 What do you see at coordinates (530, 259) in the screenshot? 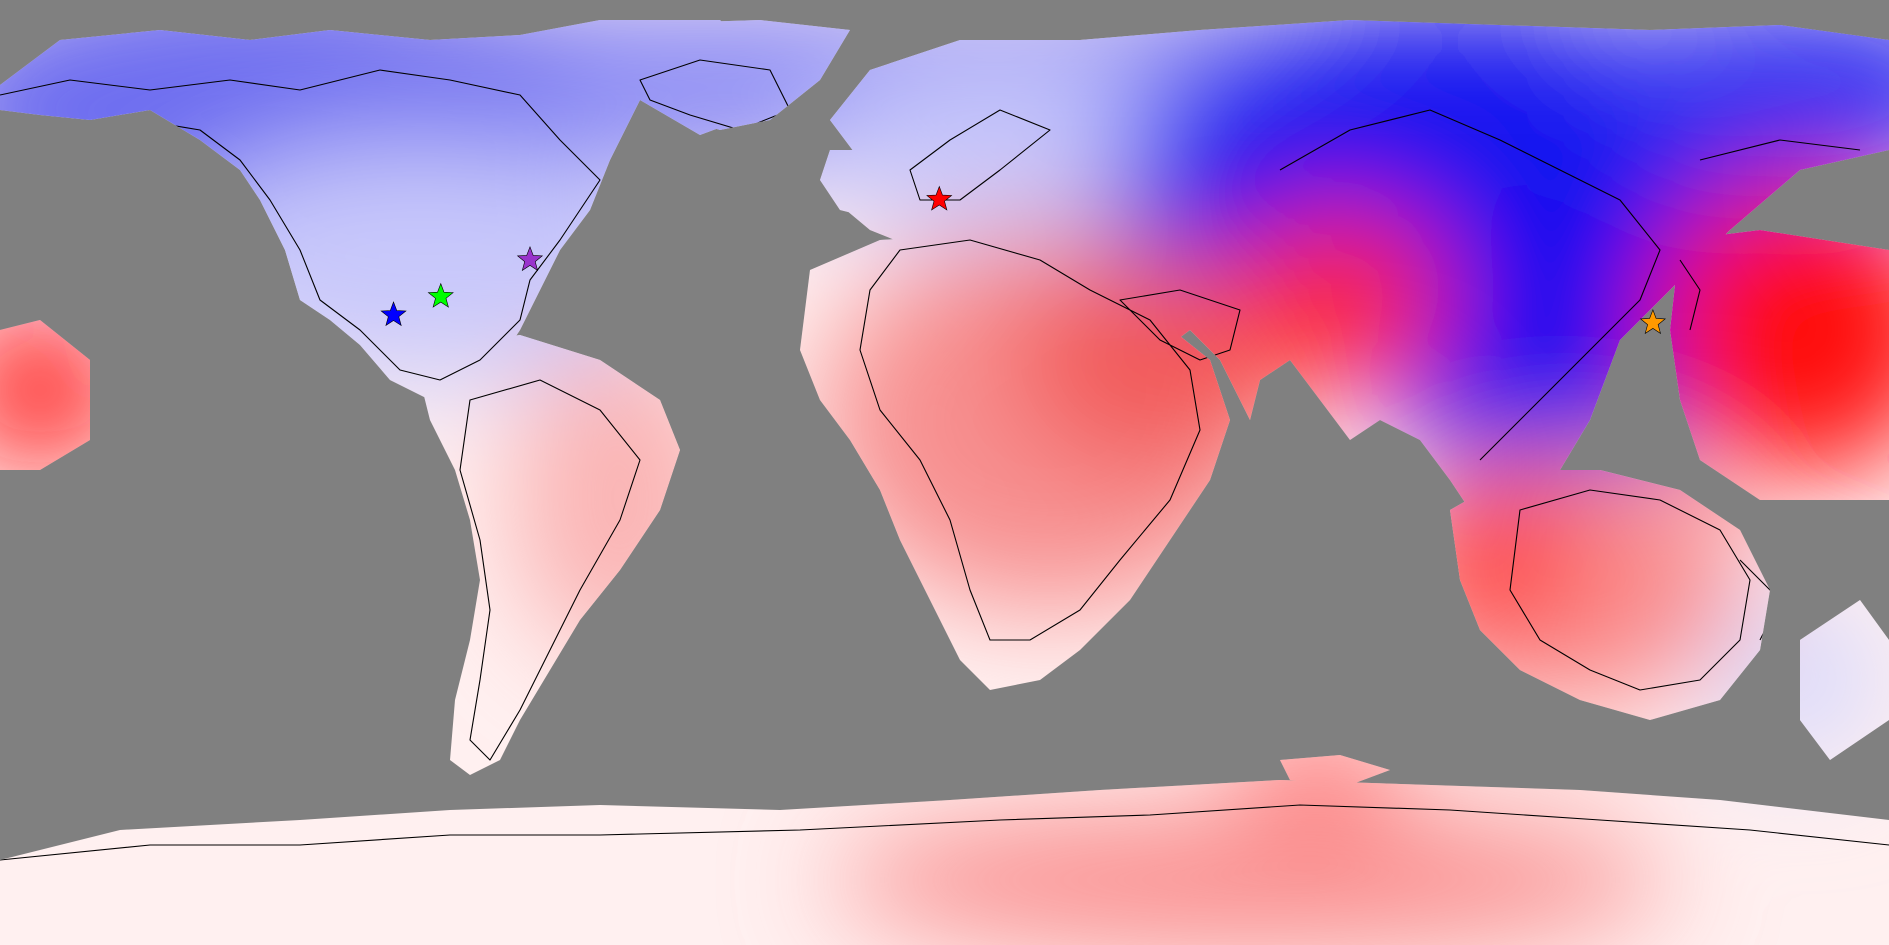
I see `us-northeast-star` at bounding box center [530, 259].